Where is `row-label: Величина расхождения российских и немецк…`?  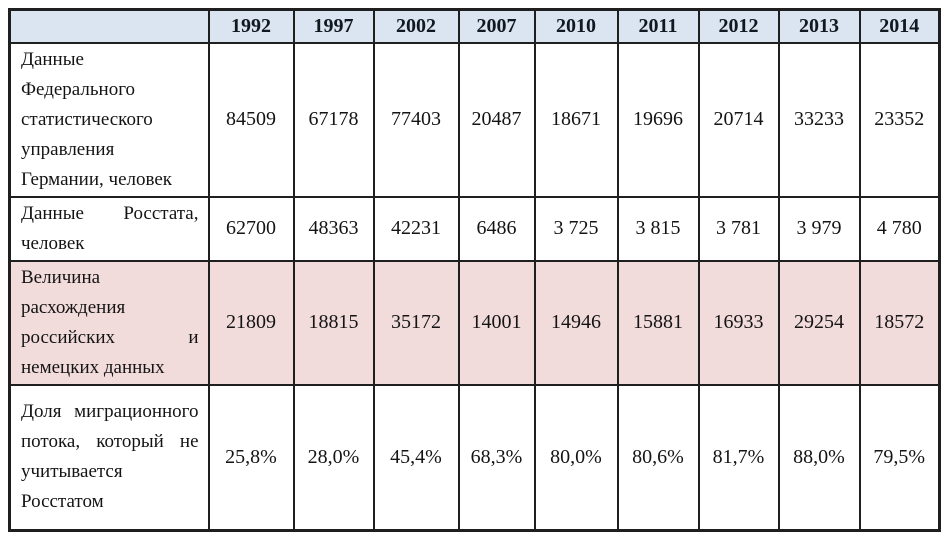
row-label: Величина расхождения российских и немецк… is located at coordinates (109, 322).